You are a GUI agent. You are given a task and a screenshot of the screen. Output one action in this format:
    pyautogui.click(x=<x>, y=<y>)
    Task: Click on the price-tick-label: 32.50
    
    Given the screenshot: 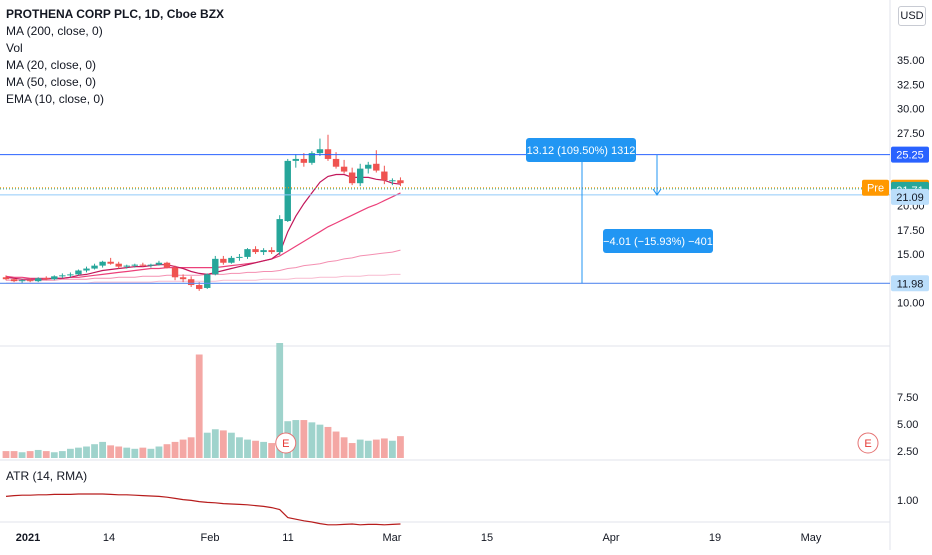 What is the action you would take?
    pyautogui.click(x=911, y=85)
    